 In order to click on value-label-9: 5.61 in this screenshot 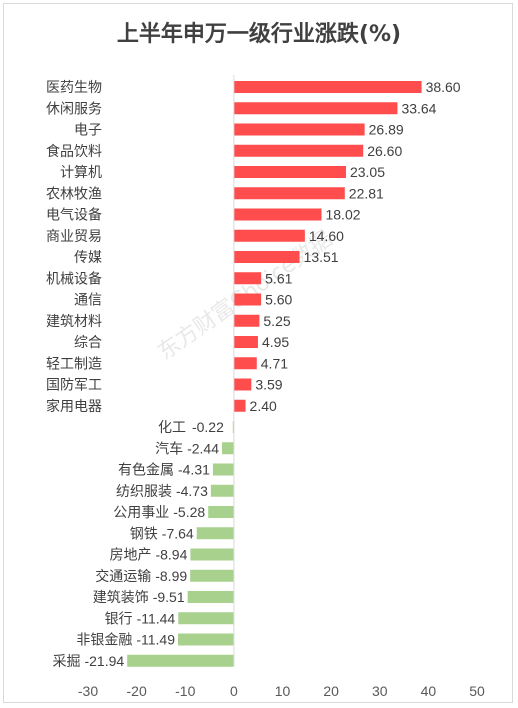, I will do `click(278, 278)`.